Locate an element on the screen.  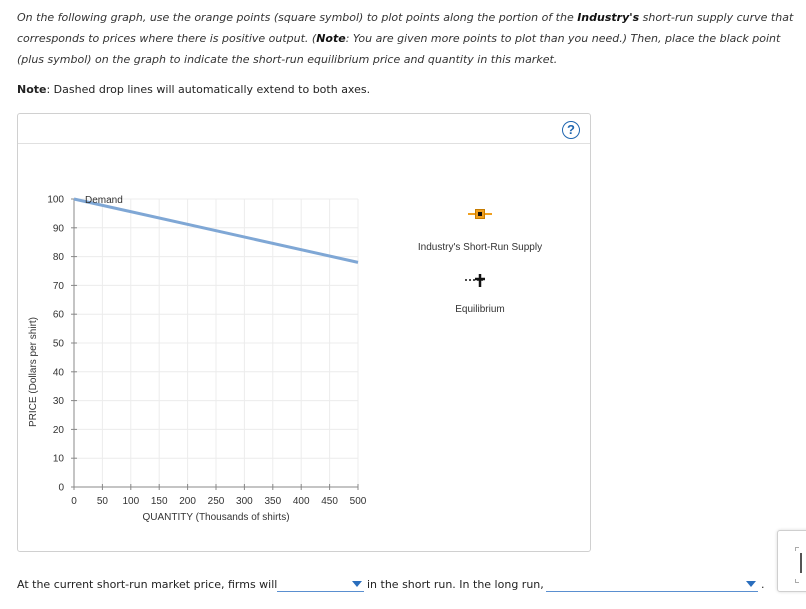
supply-palette-tool is located at coordinates (480, 214).